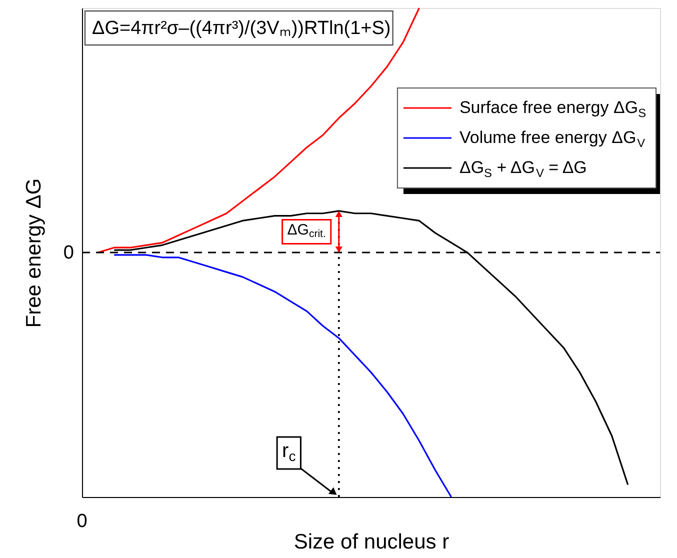 The image size is (677, 558). What do you see at coordinates (372, 542) in the screenshot?
I see `x-axis-title: Size of nucleus r` at bounding box center [372, 542].